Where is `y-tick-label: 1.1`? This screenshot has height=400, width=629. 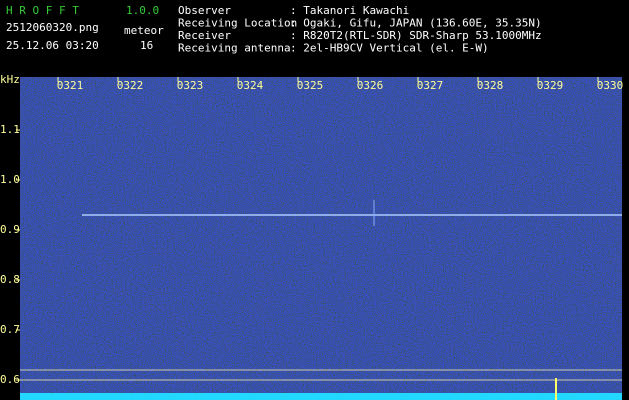
y-tick-label: 1.1 is located at coordinates (10, 129).